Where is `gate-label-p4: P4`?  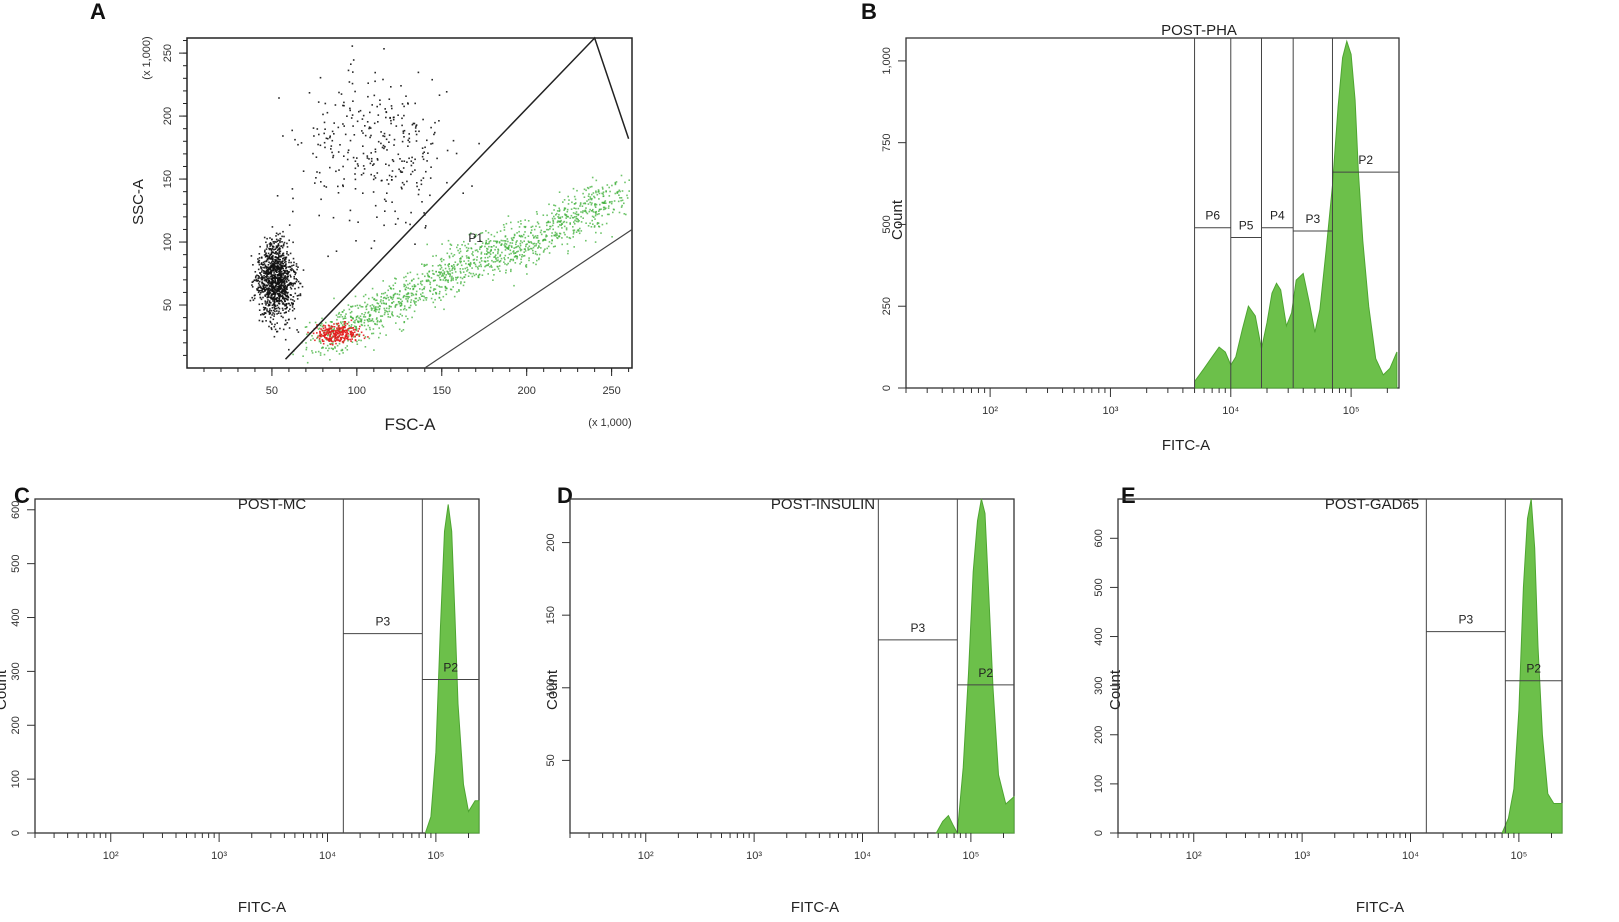
gate-label-p4: P4 is located at coordinates (1277, 216).